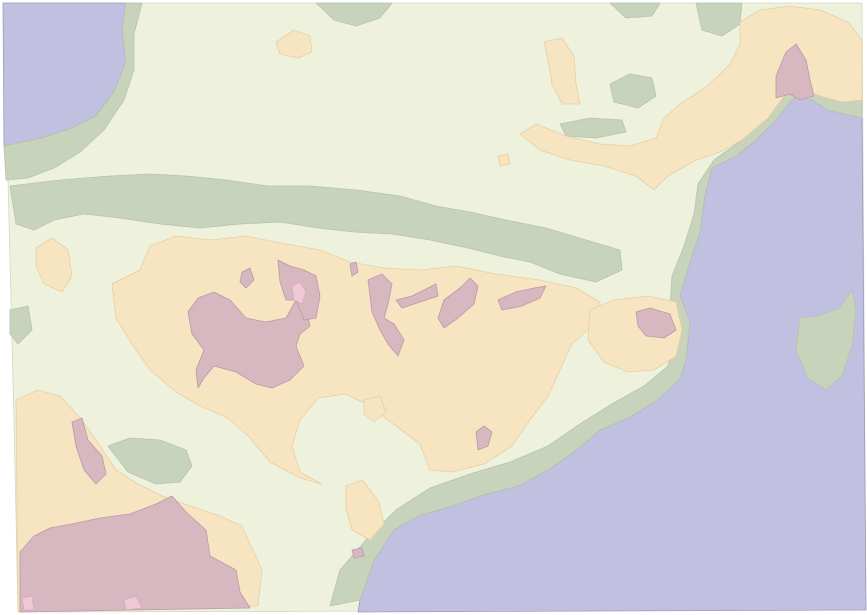  Describe the element at coordinates (826, 340) in the screenshot. I see `lowland-island` at that location.